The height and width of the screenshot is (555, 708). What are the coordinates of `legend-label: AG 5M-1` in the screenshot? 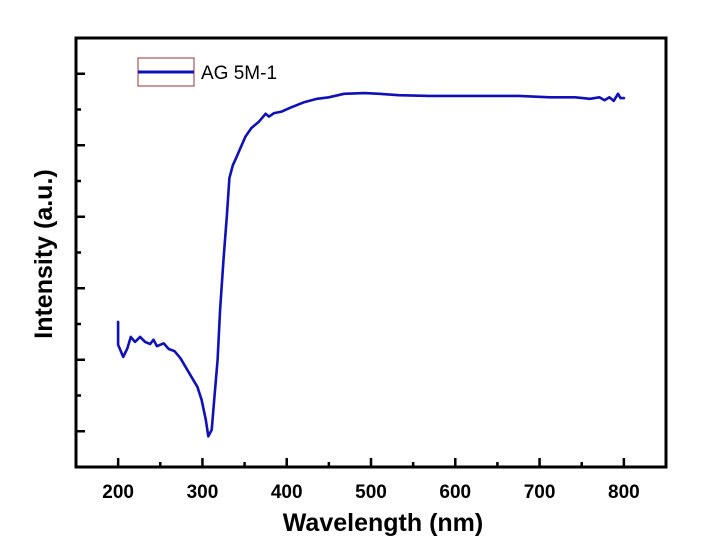 It's located at (239, 73).